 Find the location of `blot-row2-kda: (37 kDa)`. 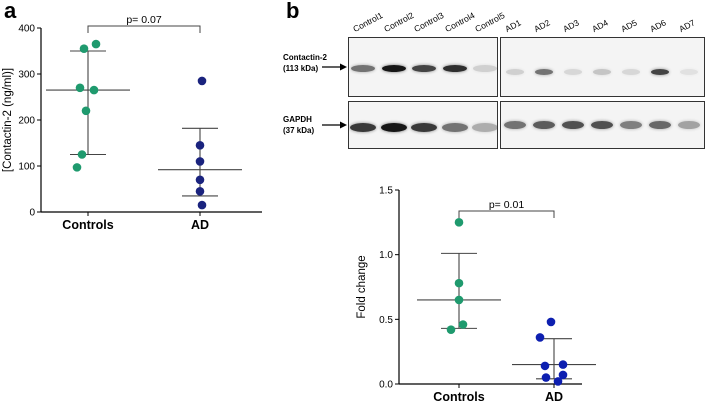

blot-row2-kda: (37 kDa) is located at coordinates (299, 130).